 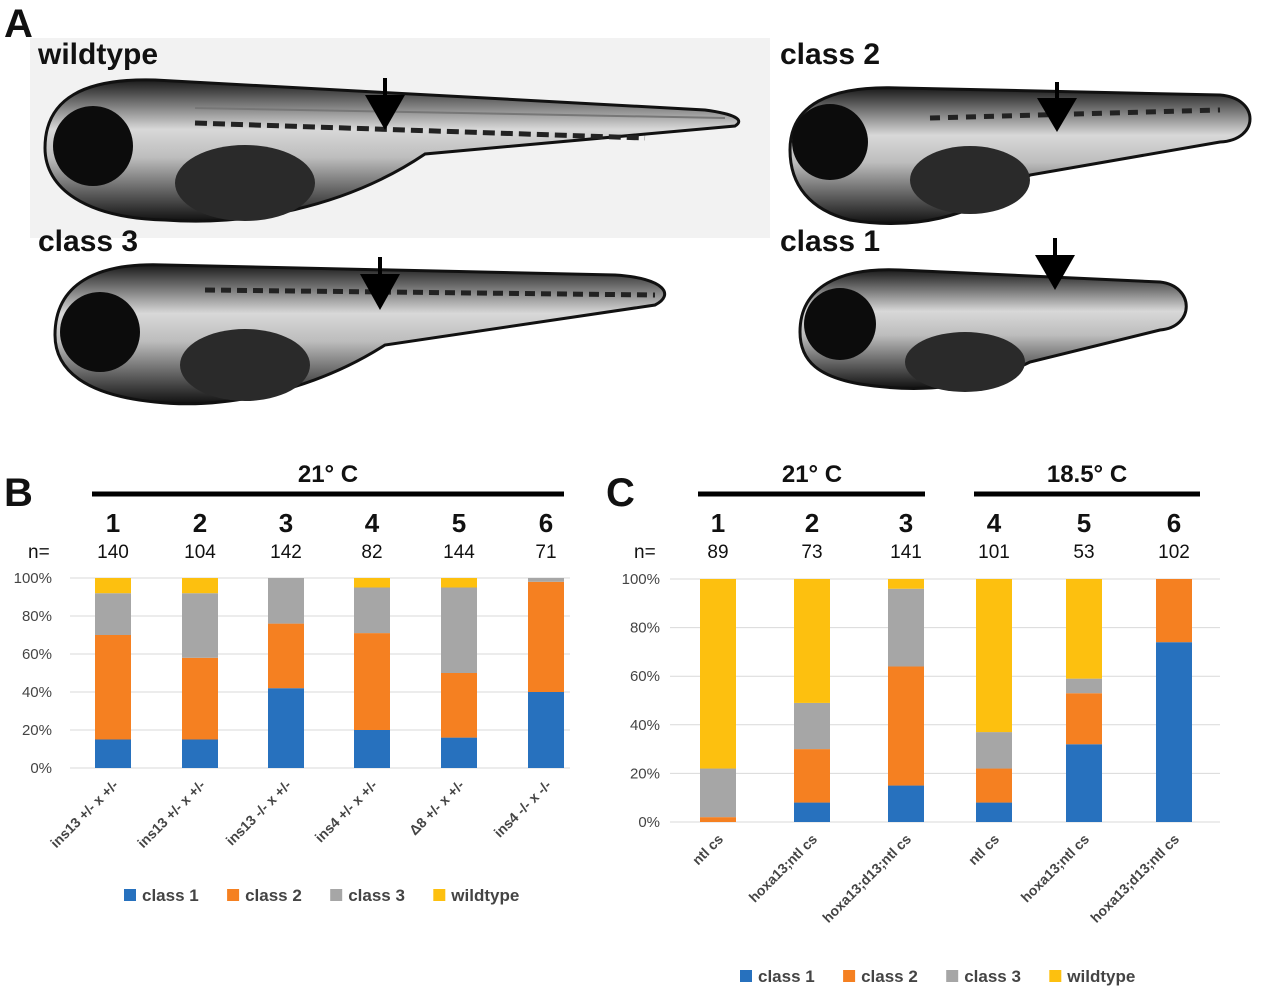 I want to click on panel-a-letter: A, so click(x=18, y=24).